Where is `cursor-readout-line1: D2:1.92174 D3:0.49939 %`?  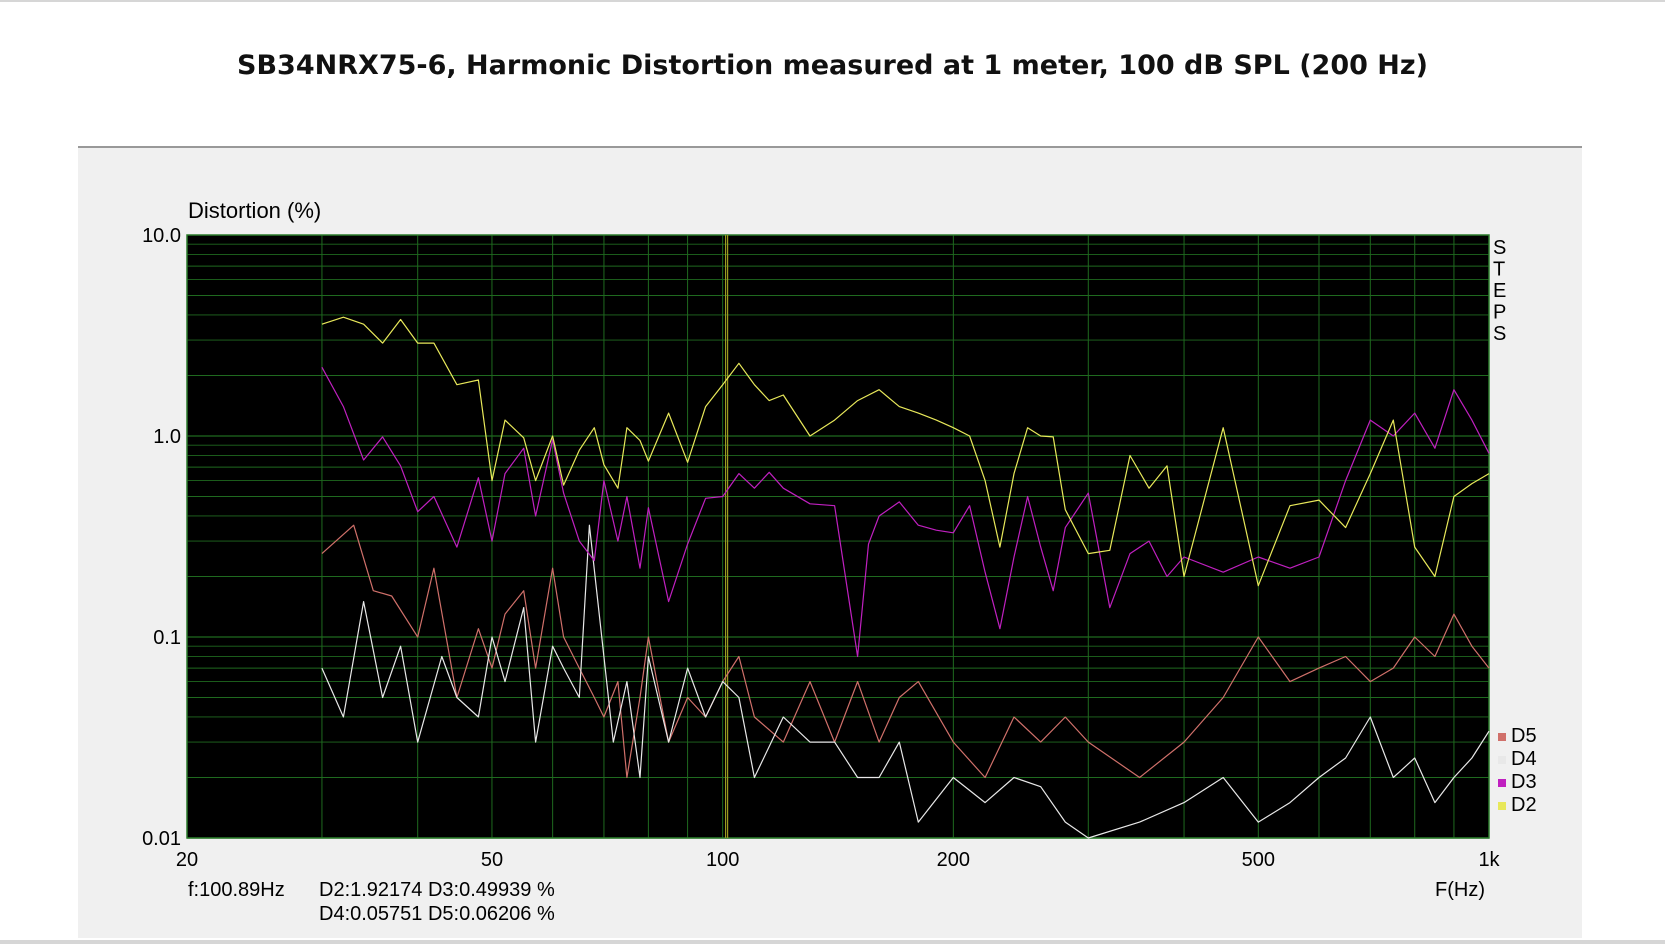 cursor-readout-line1: D2:1.92174 D3:0.49939 % is located at coordinates (437, 890).